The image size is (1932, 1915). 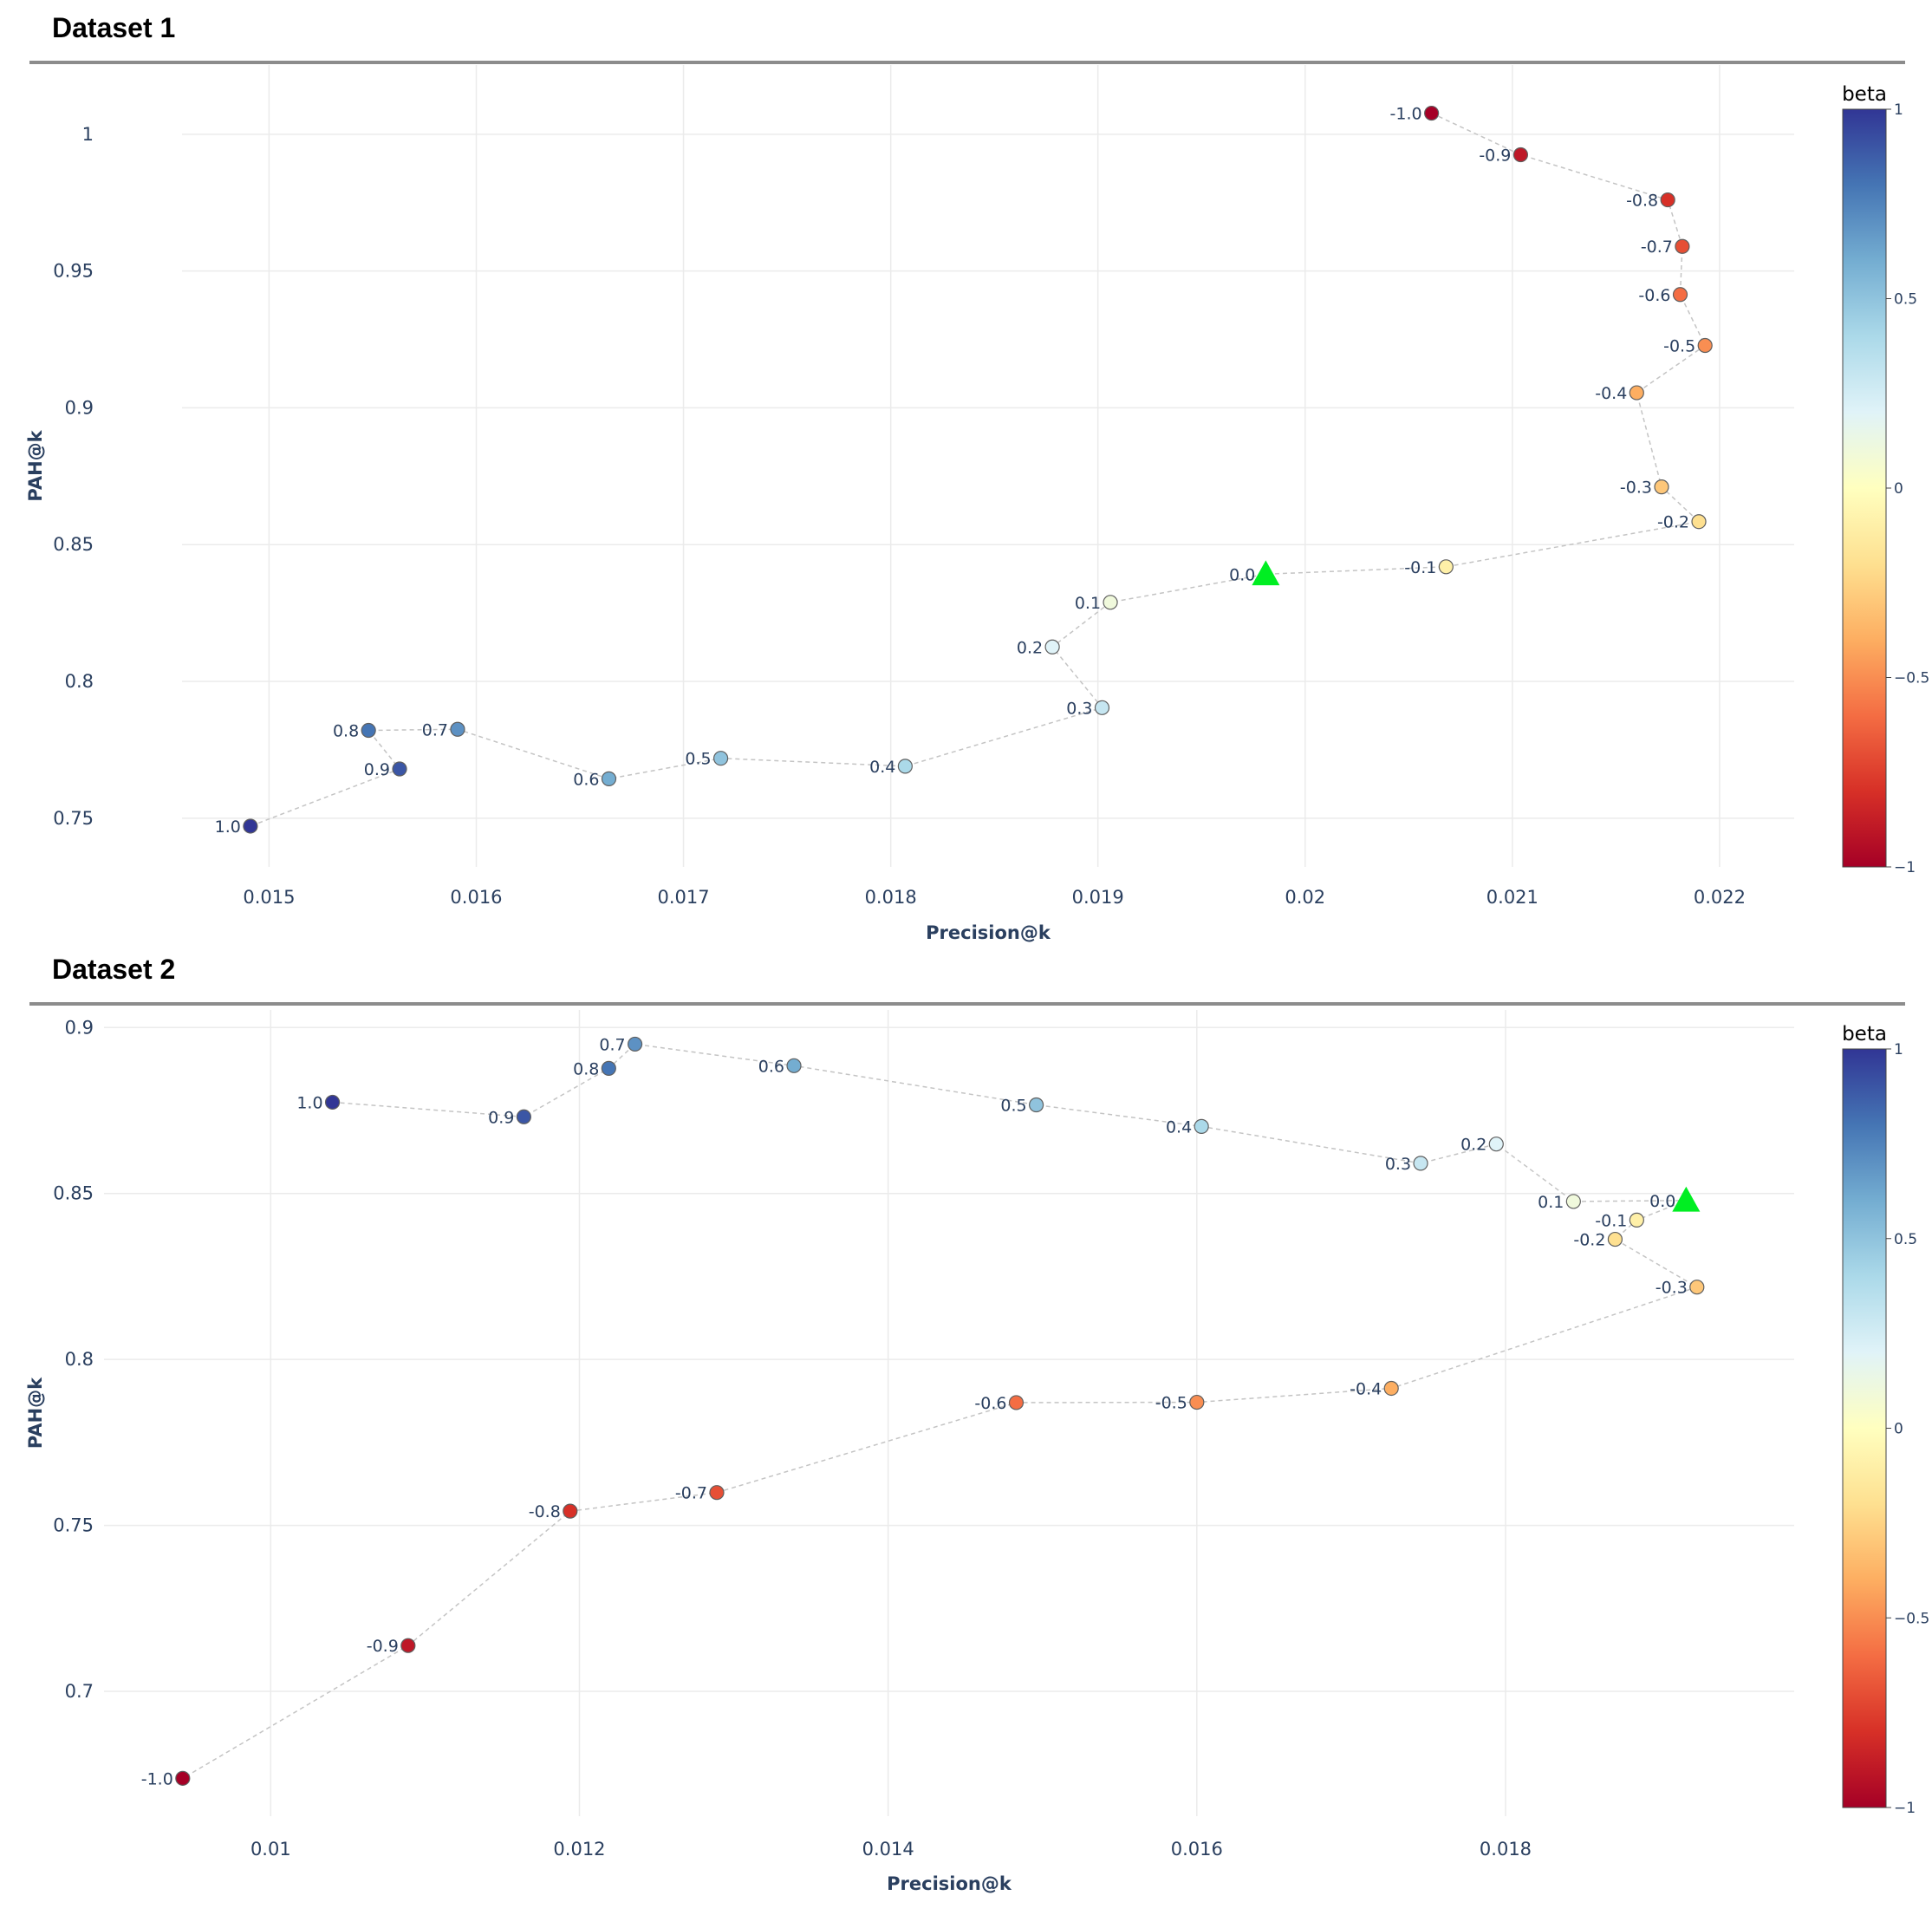 What do you see at coordinates (383, 1646) in the screenshot?
I see `point-label: -0.9` at bounding box center [383, 1646].